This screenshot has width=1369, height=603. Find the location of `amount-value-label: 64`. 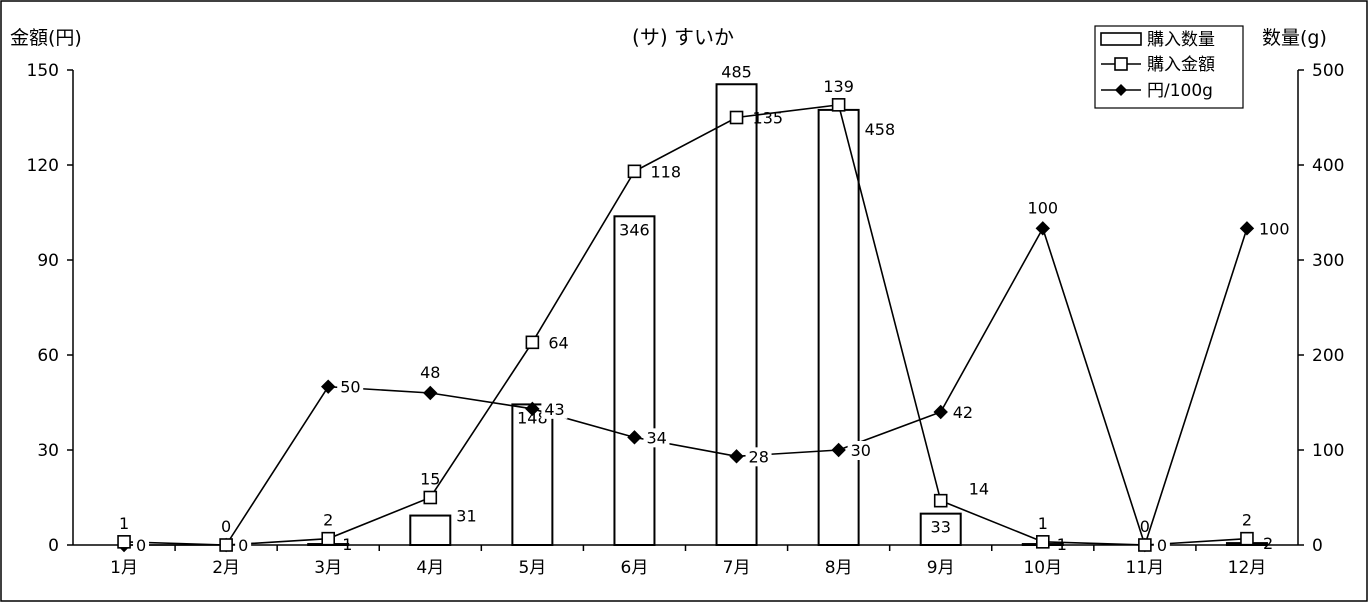

amount-value-label: 64 is located at coordinates (558, 342).